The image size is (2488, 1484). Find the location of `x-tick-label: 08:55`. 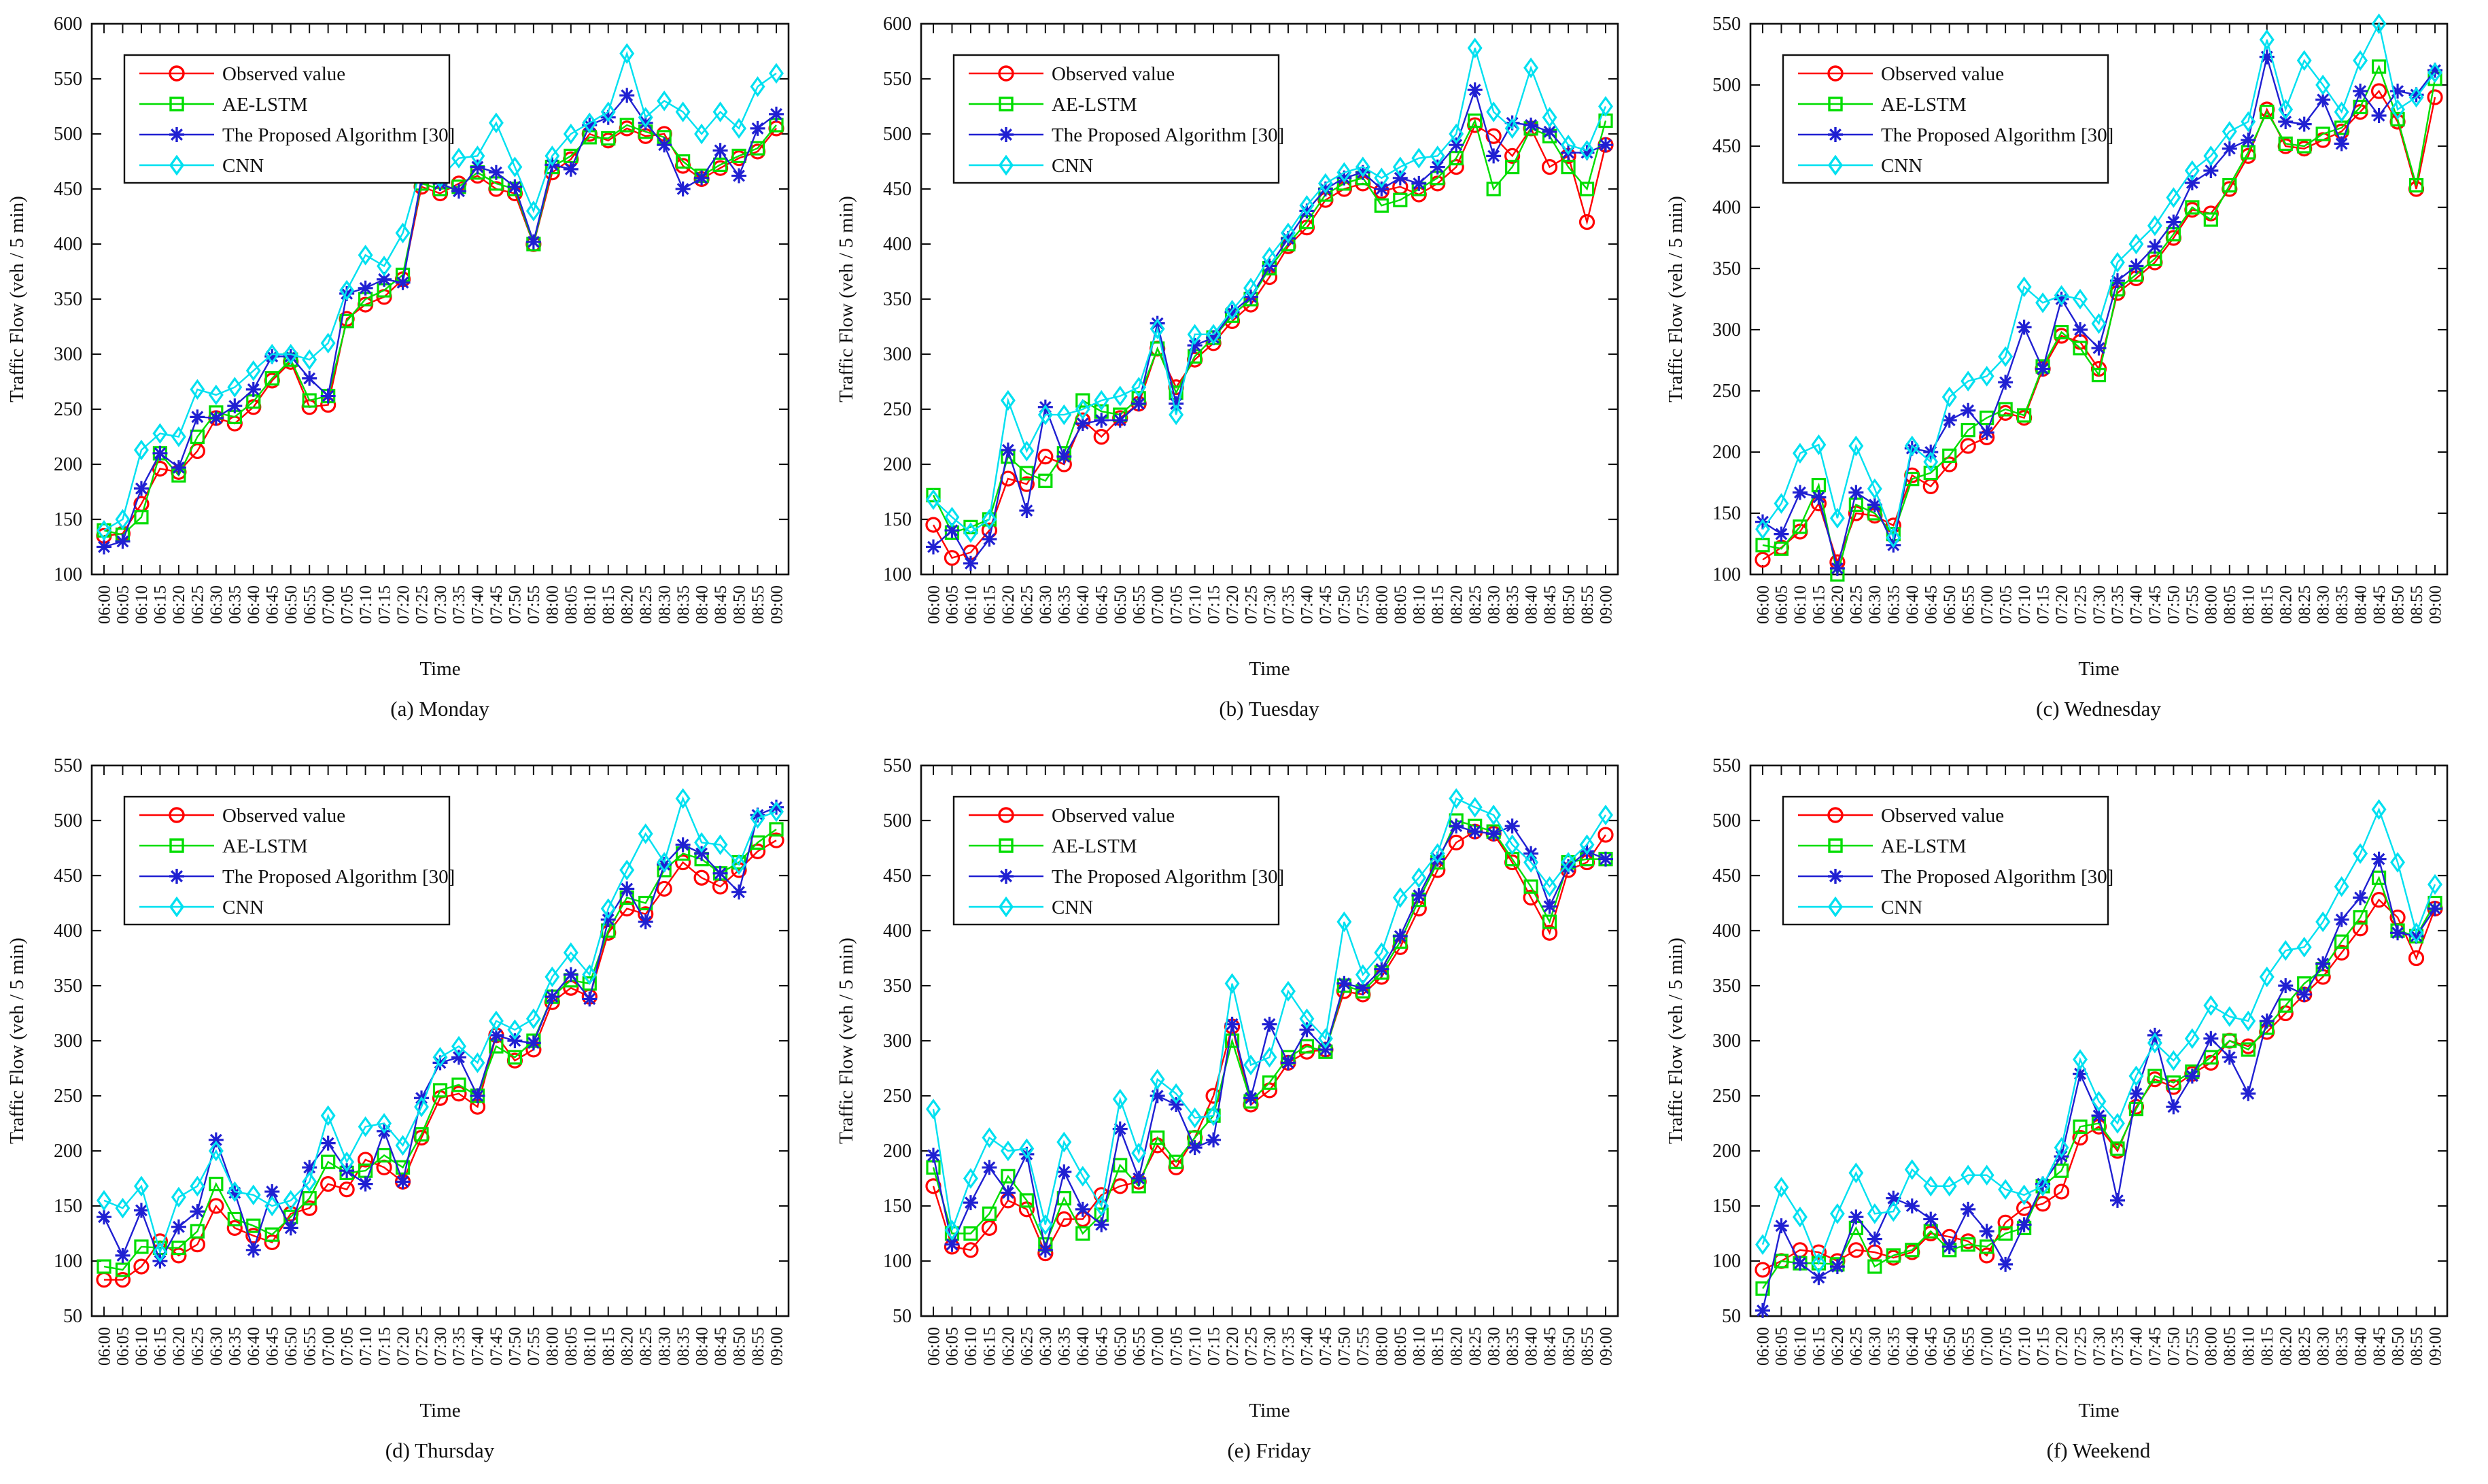

x-tick-label: 08:55 is located at coordinates (758, 1347).